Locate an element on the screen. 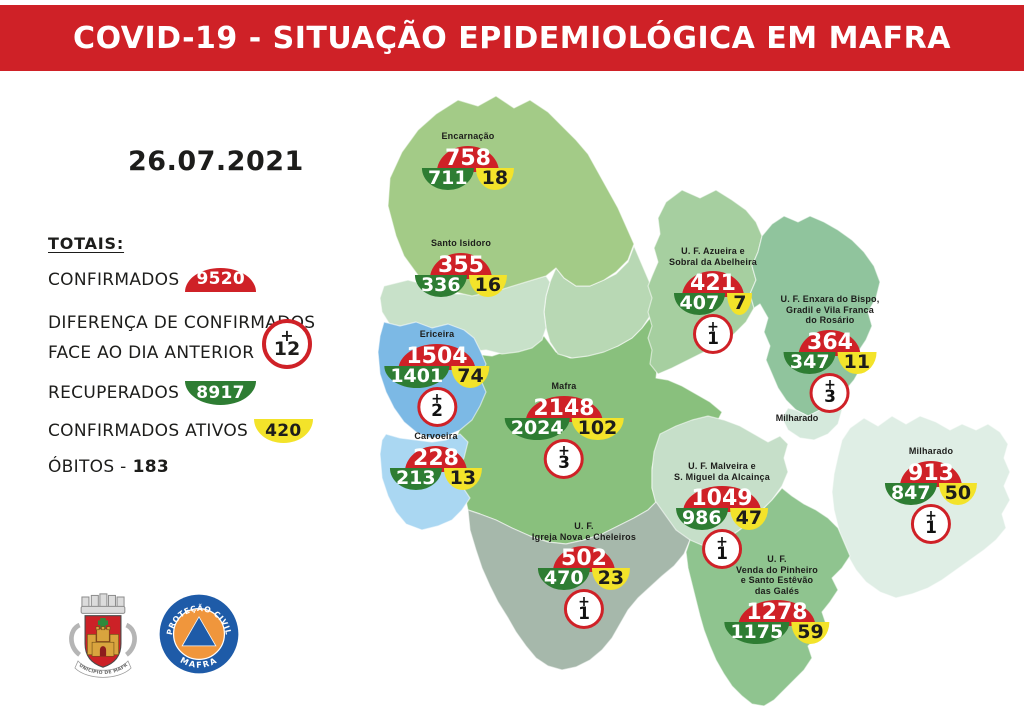 This screenshot has width=1024, height=724. region-name: Carvoeira is located at coordinates (436, 436).